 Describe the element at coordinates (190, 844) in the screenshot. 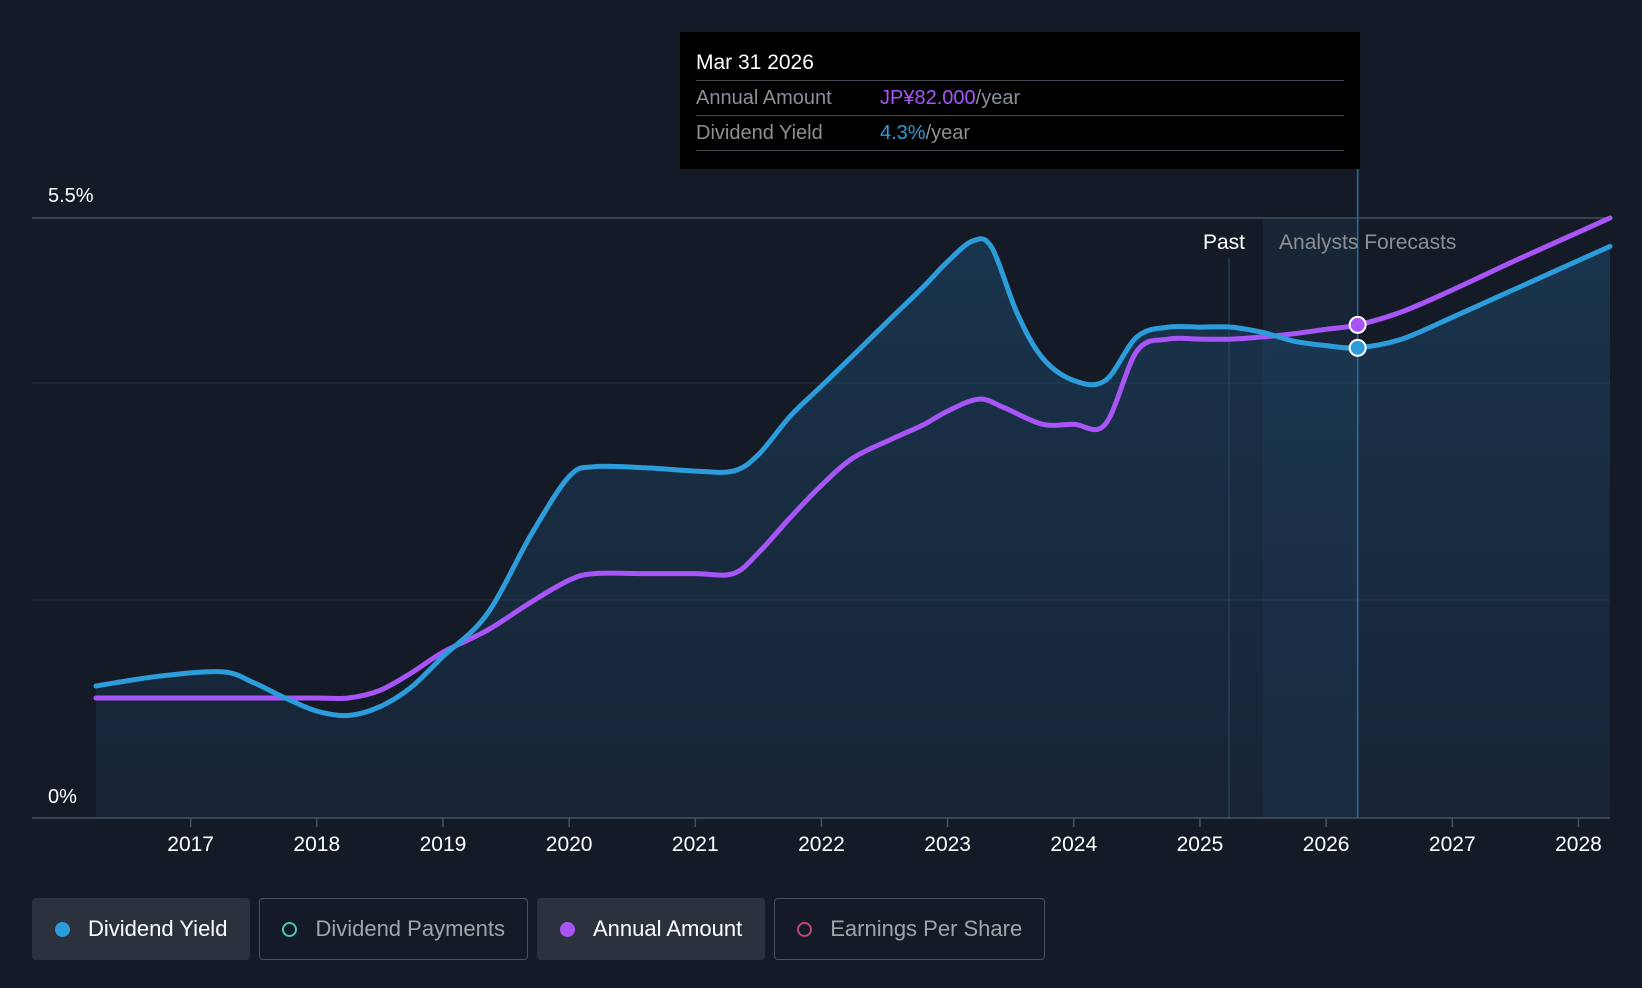

I see `x-tick-label: 2017` at that location.